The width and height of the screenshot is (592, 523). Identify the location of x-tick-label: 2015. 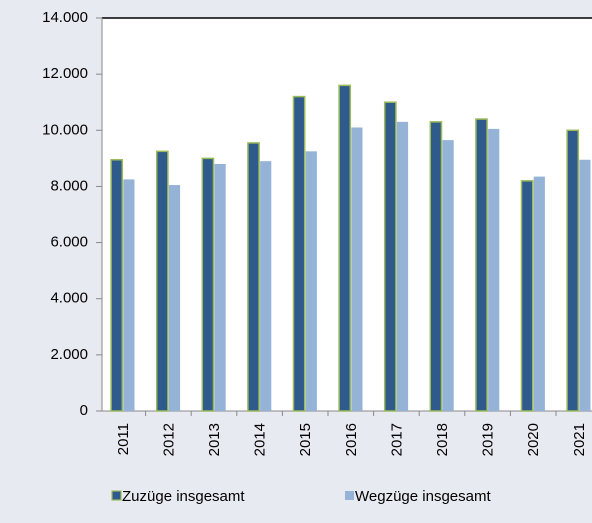
(305, 439).